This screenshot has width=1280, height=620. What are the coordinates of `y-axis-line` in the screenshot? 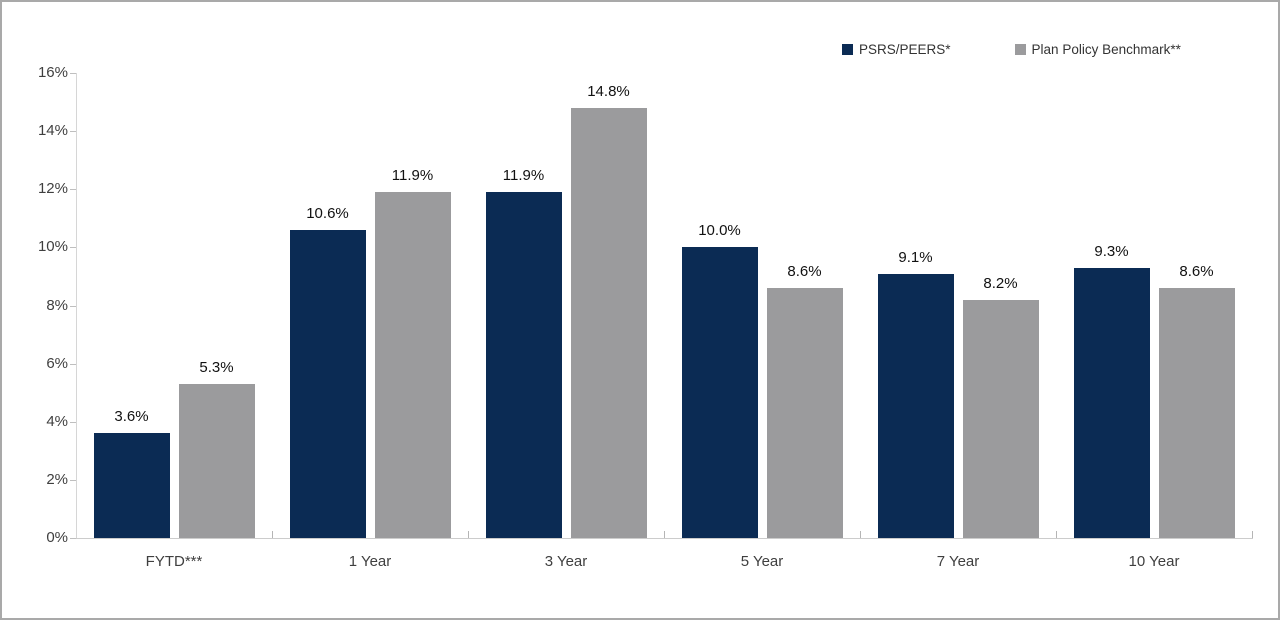 It's located at (76, 305).